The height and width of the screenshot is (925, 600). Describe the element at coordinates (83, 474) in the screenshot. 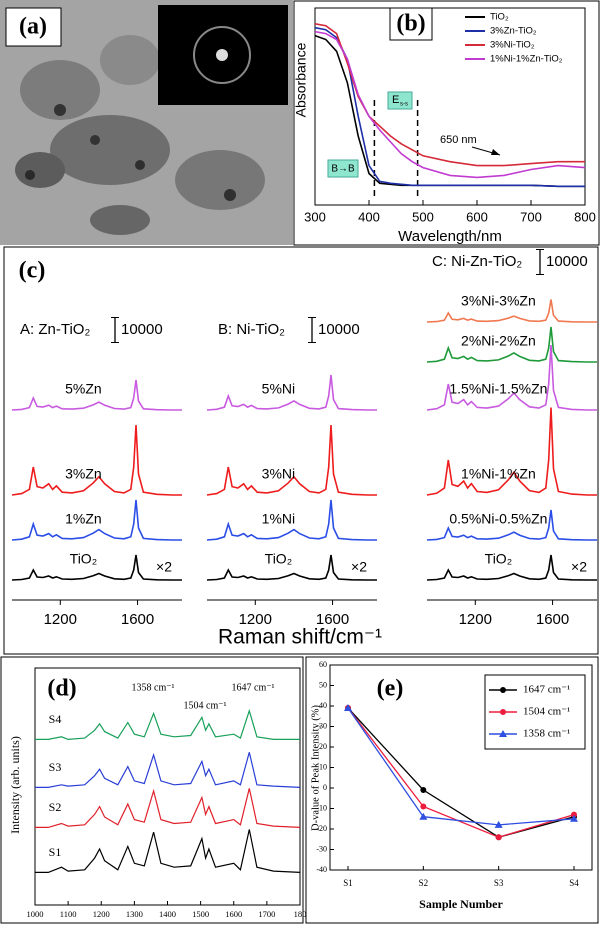

I see `spectrum-label: 3%Zn` at that location.